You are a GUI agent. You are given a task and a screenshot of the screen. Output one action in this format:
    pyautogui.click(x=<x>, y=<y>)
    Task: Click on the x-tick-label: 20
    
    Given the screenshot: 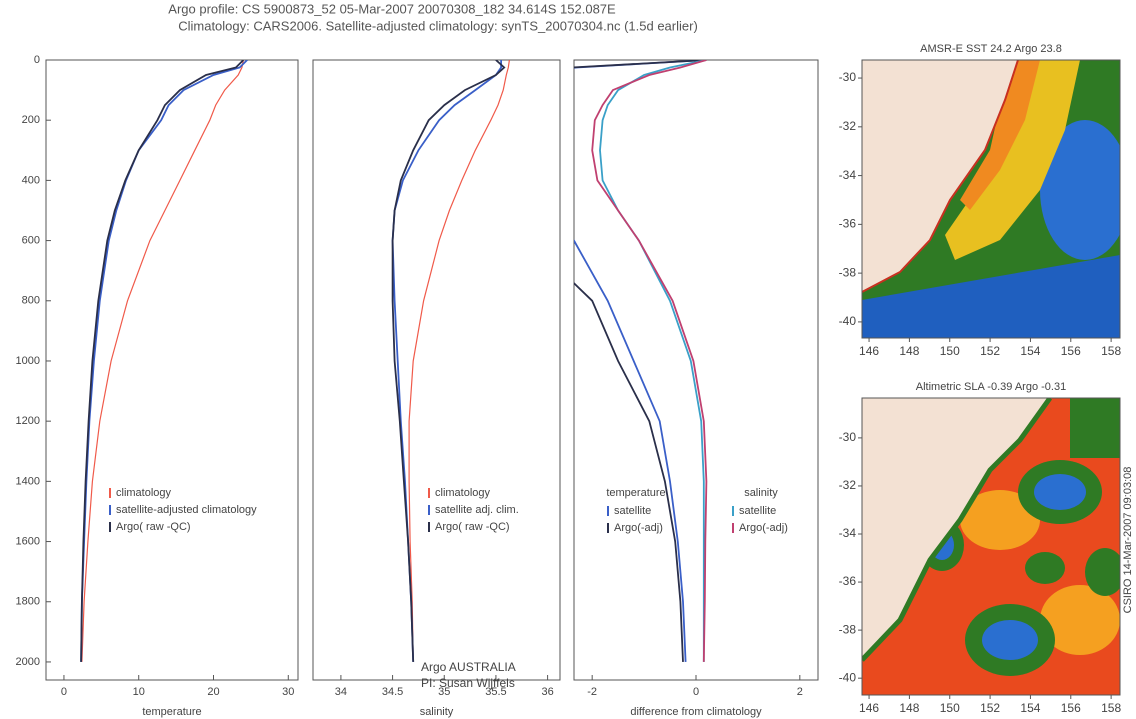 What is the action you would take?
    pyautogui.click(x=213, y=692)
    